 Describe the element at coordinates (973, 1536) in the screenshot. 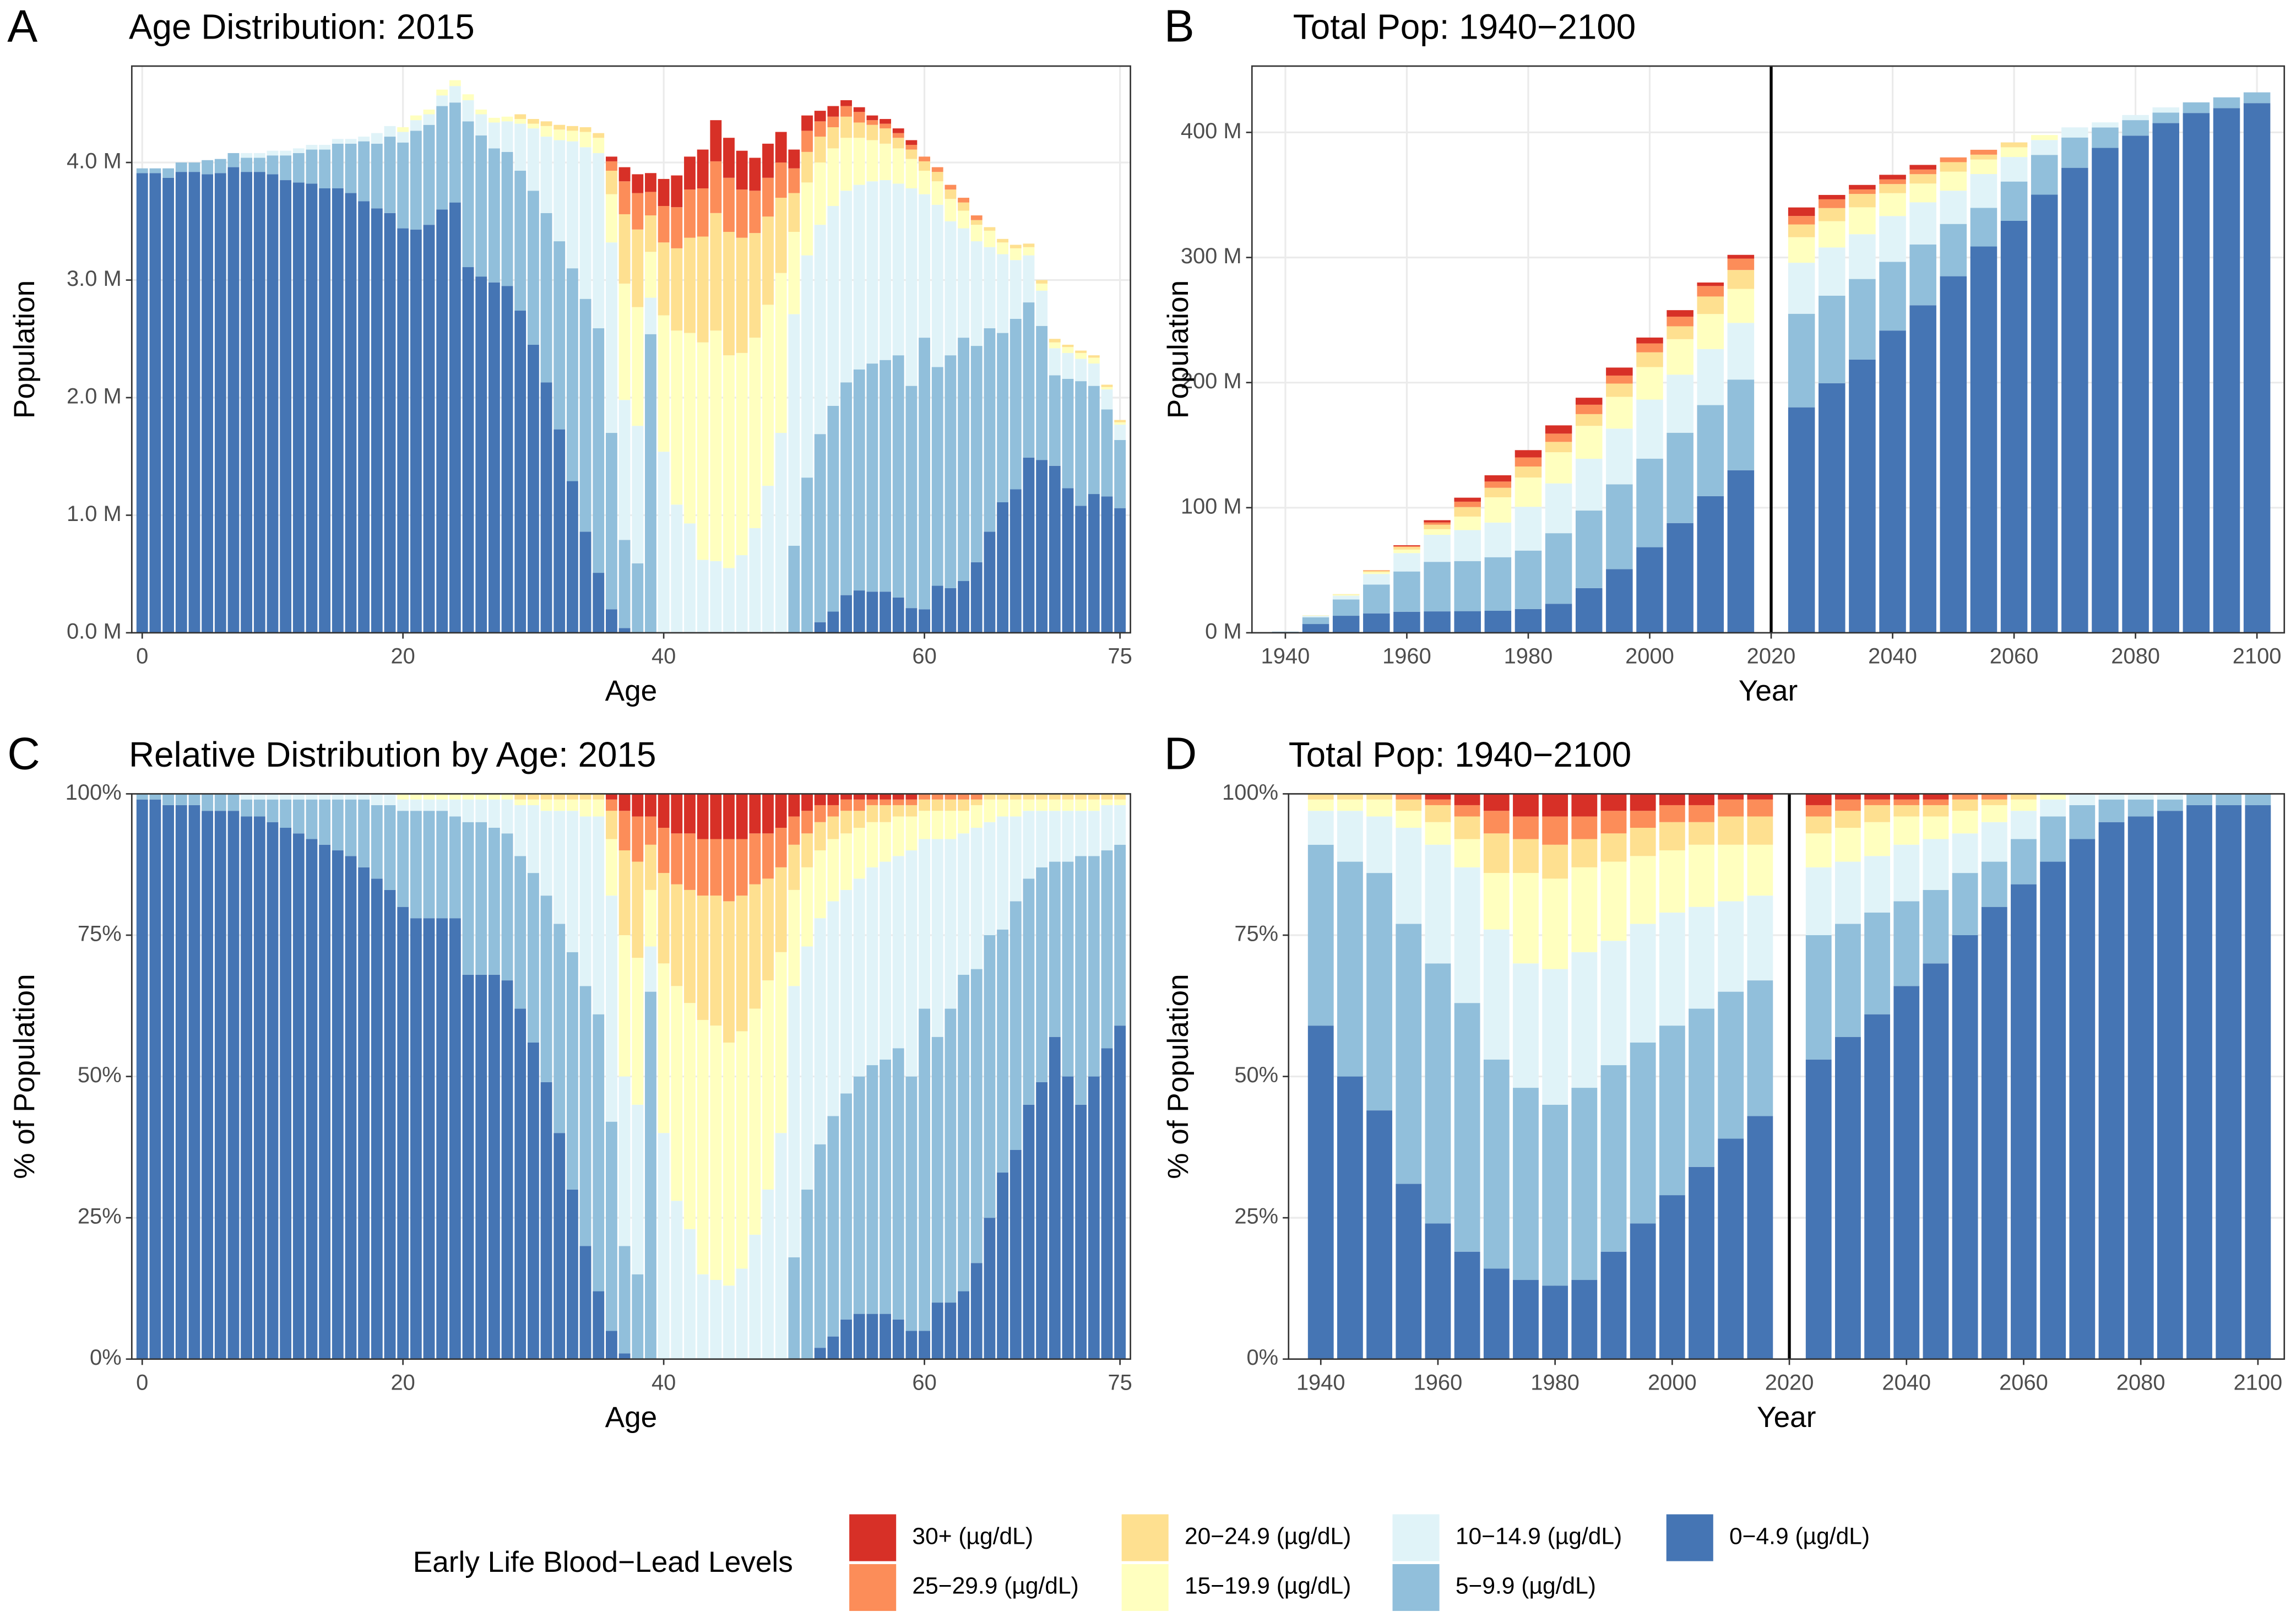

I see `legend-label: 30+ (µg/dL)` at that location.